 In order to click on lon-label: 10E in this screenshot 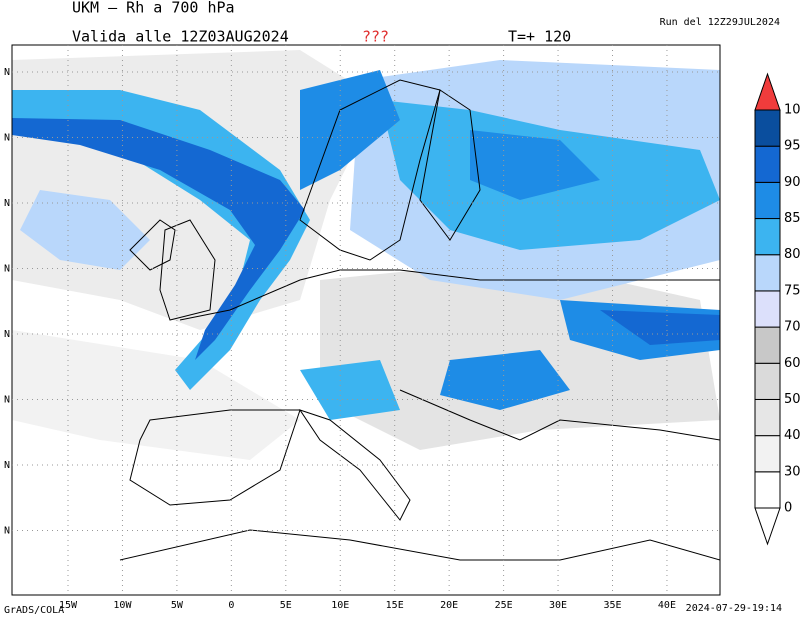, I will do `click(340, 605)`.